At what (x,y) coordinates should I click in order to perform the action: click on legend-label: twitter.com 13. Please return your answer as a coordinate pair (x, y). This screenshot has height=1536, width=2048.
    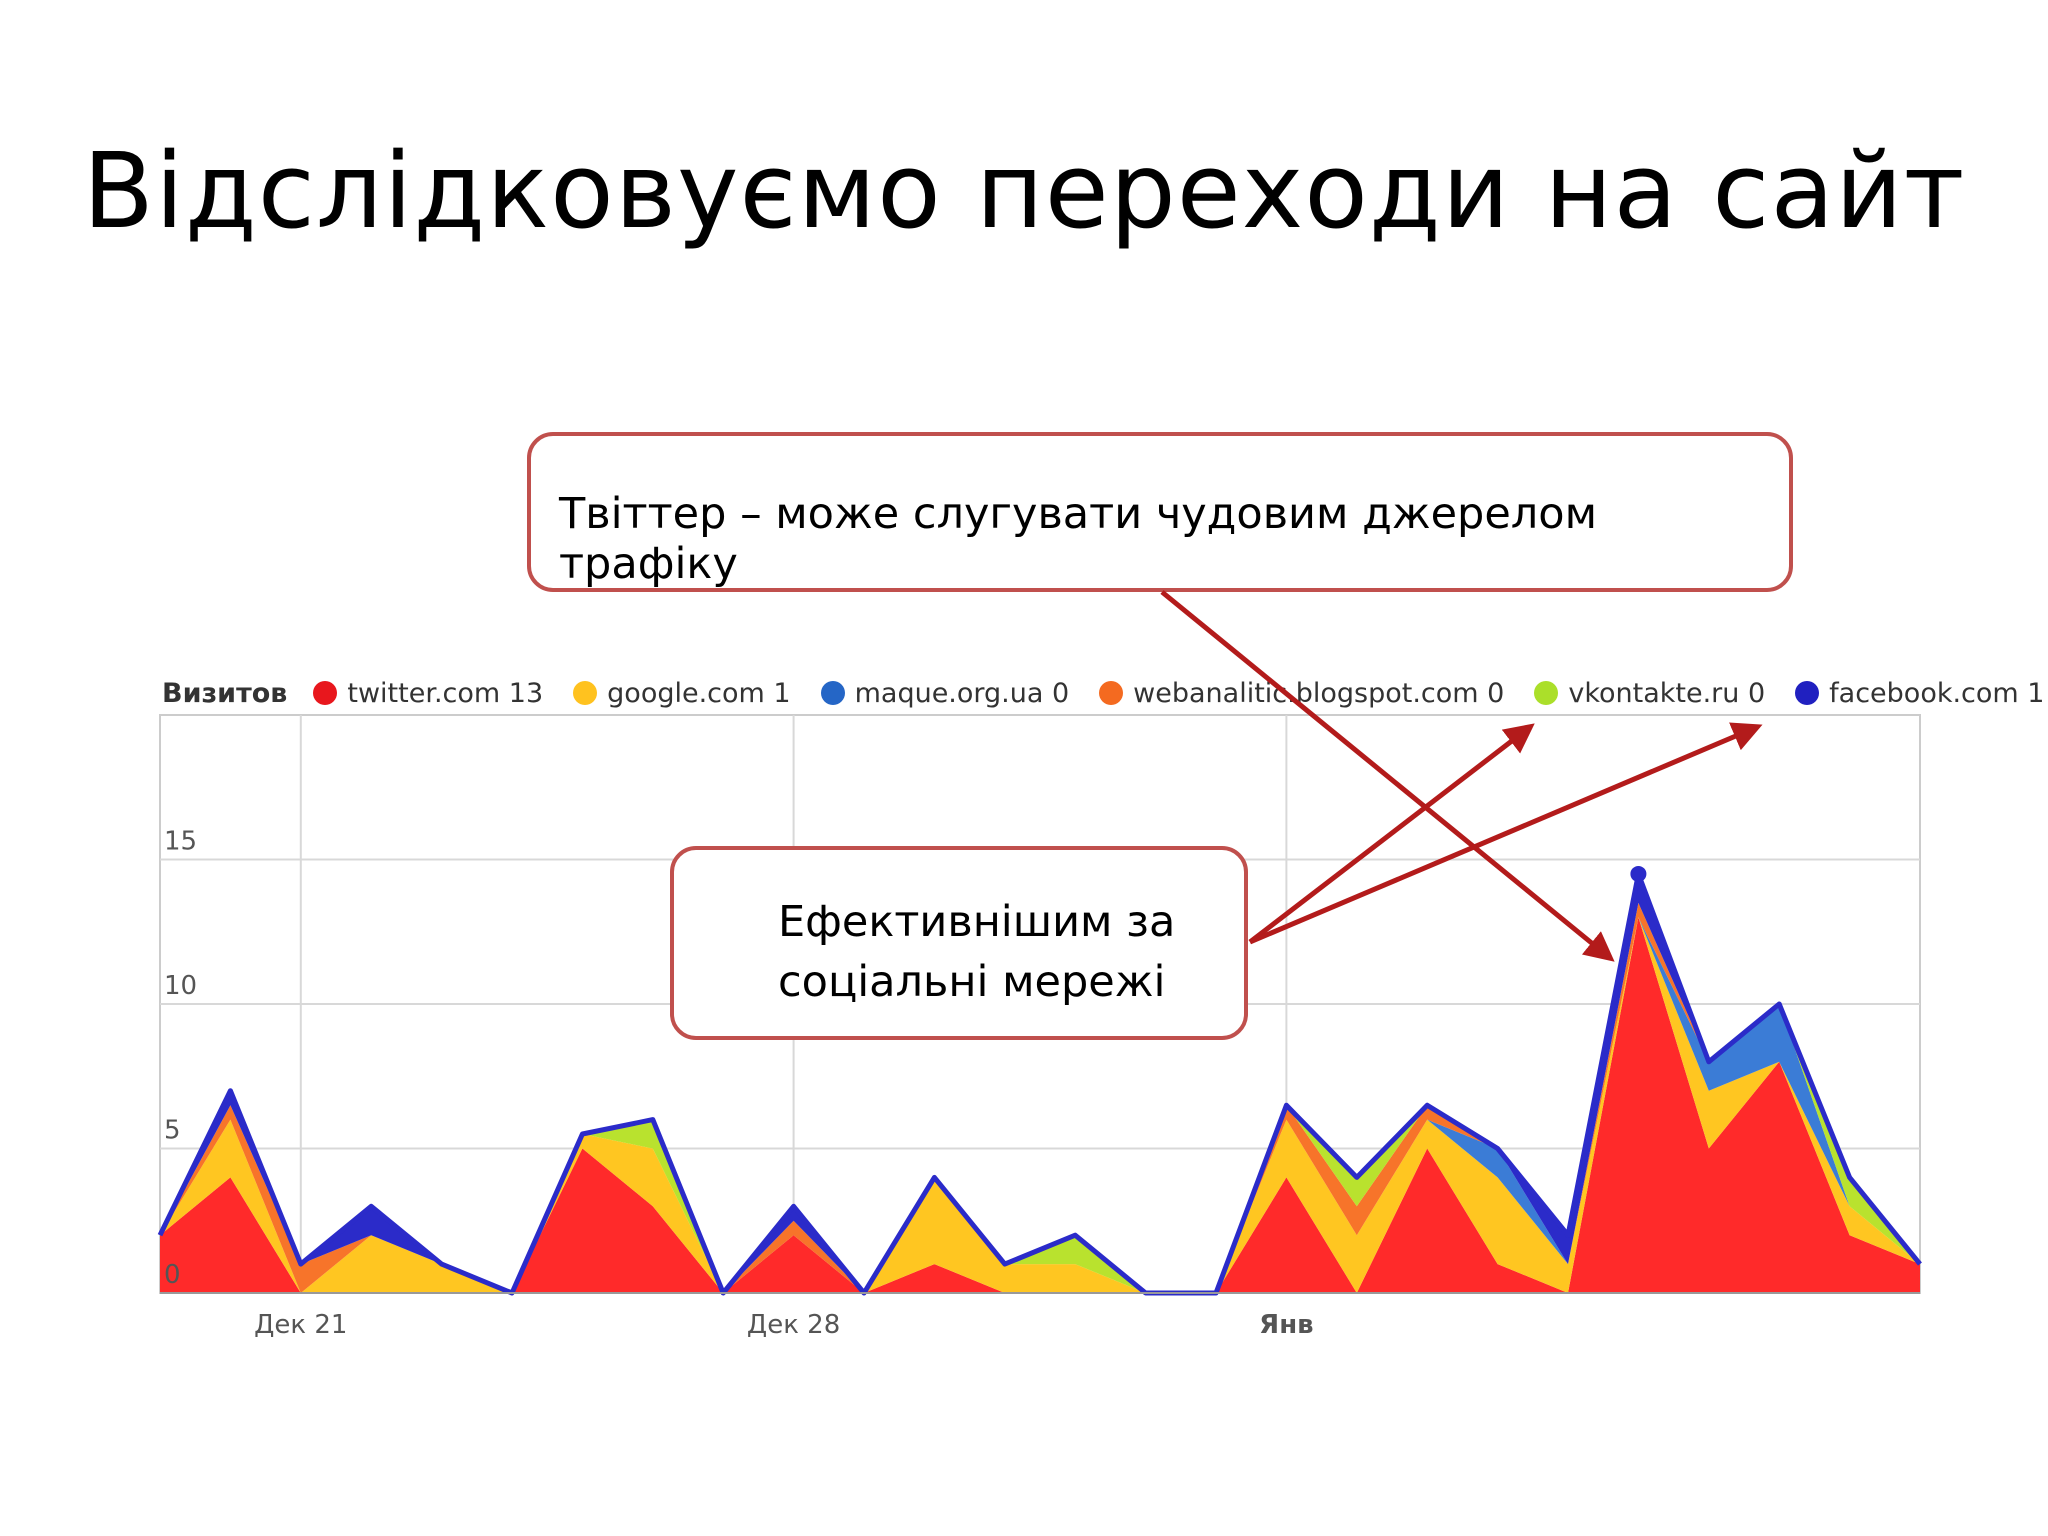
    Looking at the image, I should click on (445, 693).